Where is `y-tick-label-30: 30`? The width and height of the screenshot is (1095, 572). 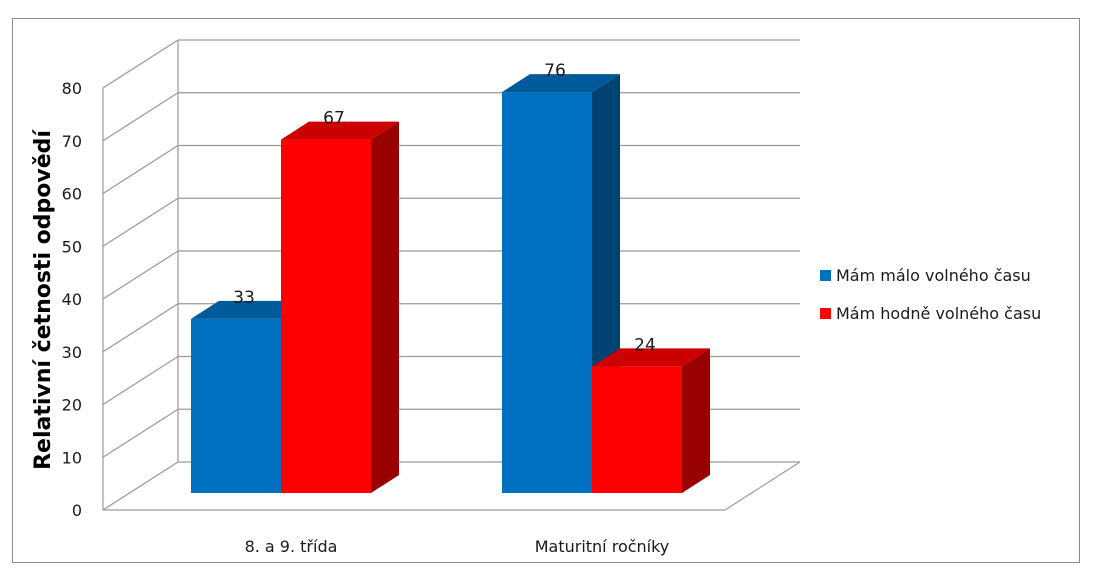
y-tick-label-30: 30 is located at coordinates (72, 352).